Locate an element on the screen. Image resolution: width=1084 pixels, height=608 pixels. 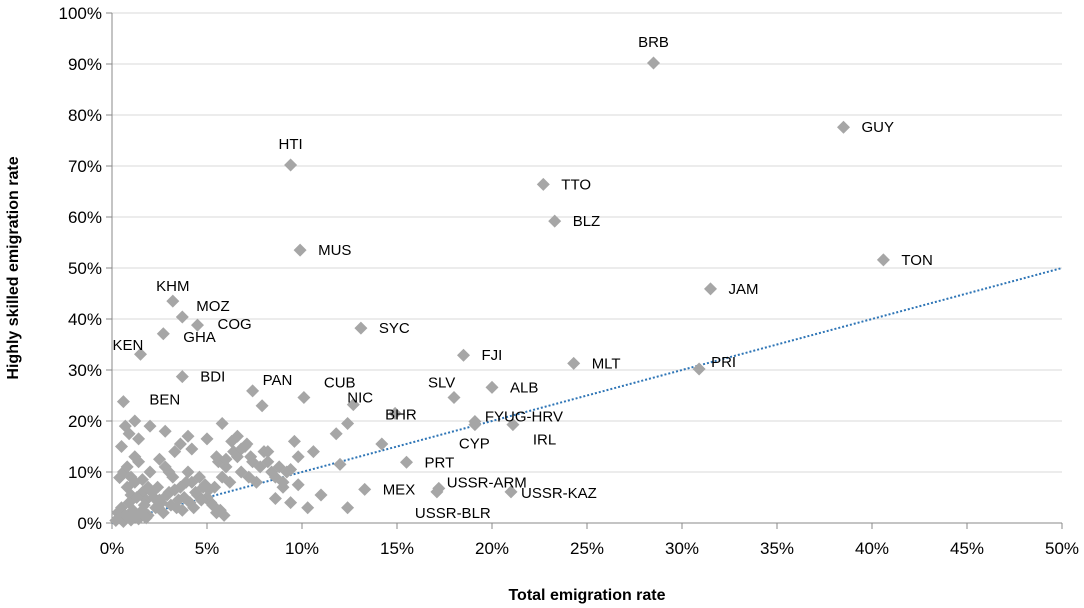
point-label-fji: FJI is located at coordinates (492, 355).